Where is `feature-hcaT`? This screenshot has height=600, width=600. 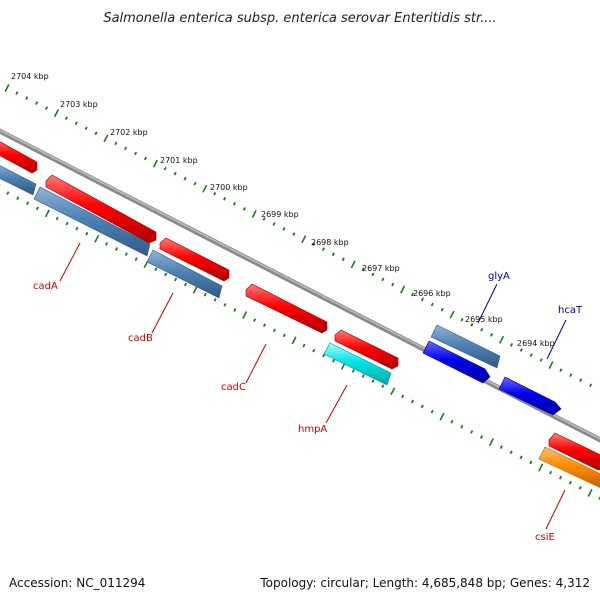 feature-hcaT is located at coordinates (530, 396).